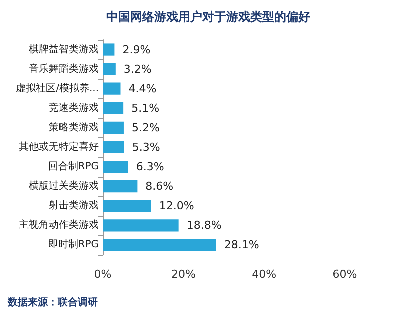  What do you see at coordinates (183, 274) in the screenshot?
I see `x-tick-label: 20%` at bounding box center [183, 274].